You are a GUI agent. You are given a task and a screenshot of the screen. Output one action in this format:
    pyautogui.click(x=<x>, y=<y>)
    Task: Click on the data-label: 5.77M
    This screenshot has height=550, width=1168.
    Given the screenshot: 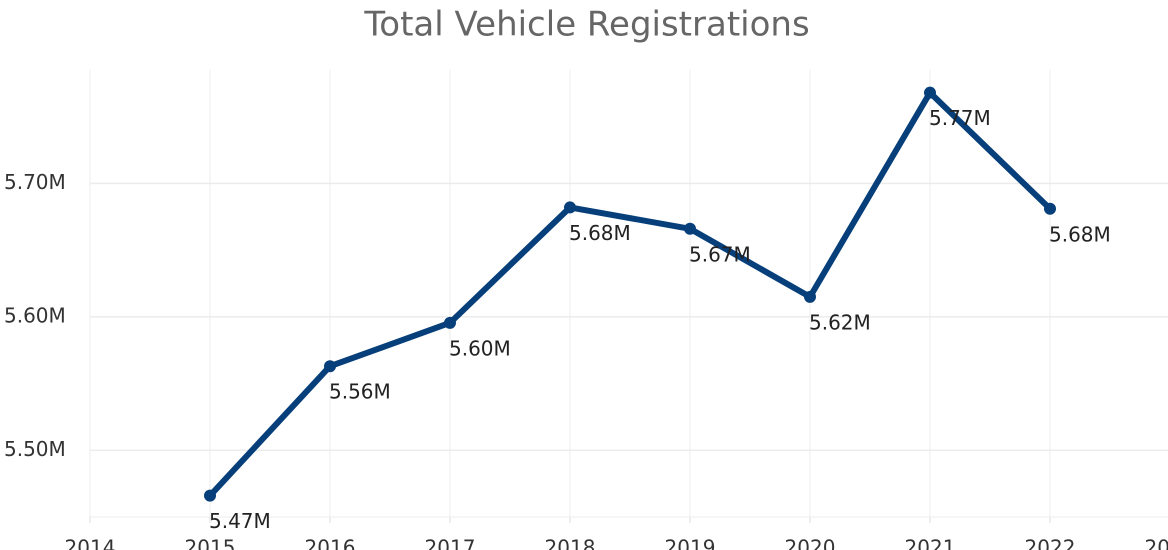 What is the action you would take?
    pyautogui.click(x=960, y=118)
    